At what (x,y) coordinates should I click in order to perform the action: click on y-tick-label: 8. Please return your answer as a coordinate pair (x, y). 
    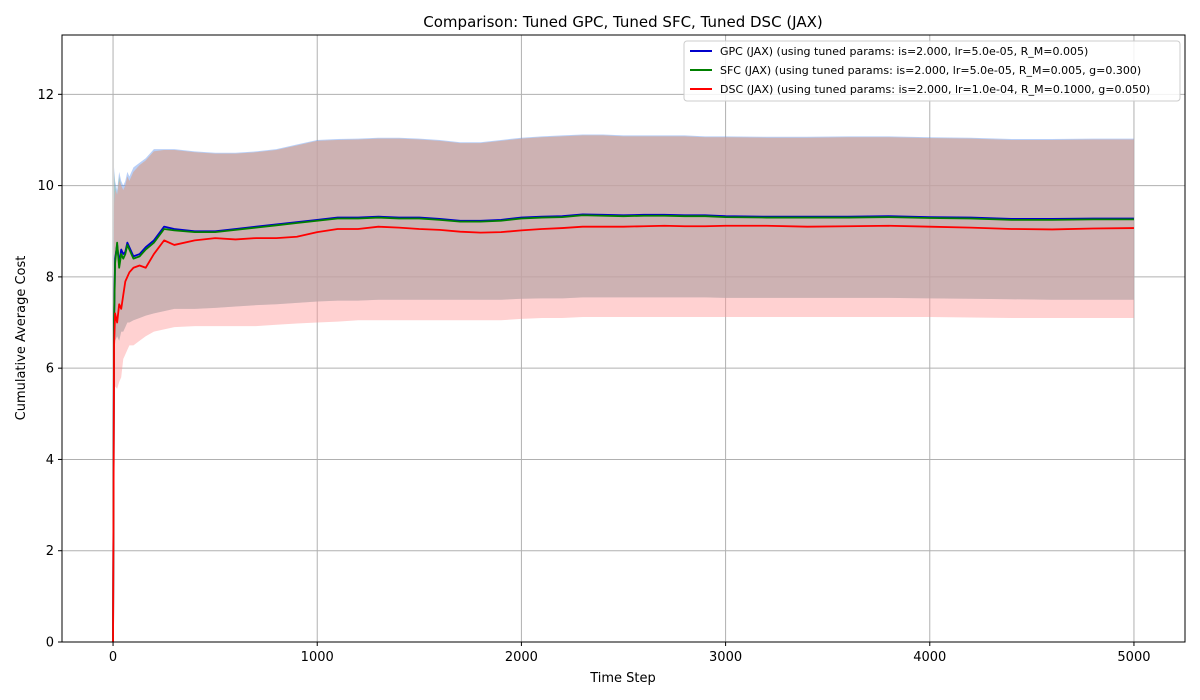
    Looking at the image, I should click on (50, 277).